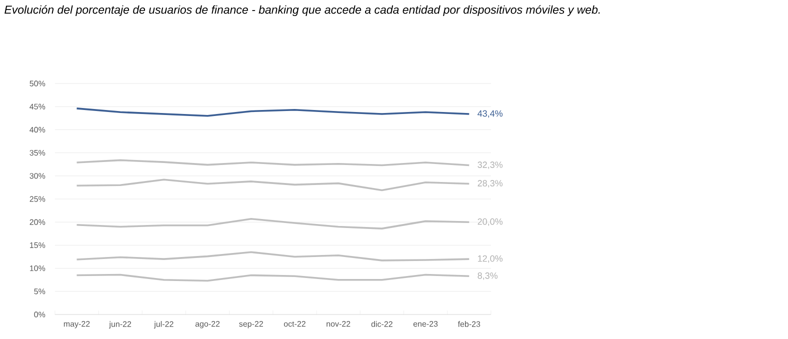 The width and height of the screenshot is (788, 339). I want to click on y-tick-label: 40%, so click(38, 129).